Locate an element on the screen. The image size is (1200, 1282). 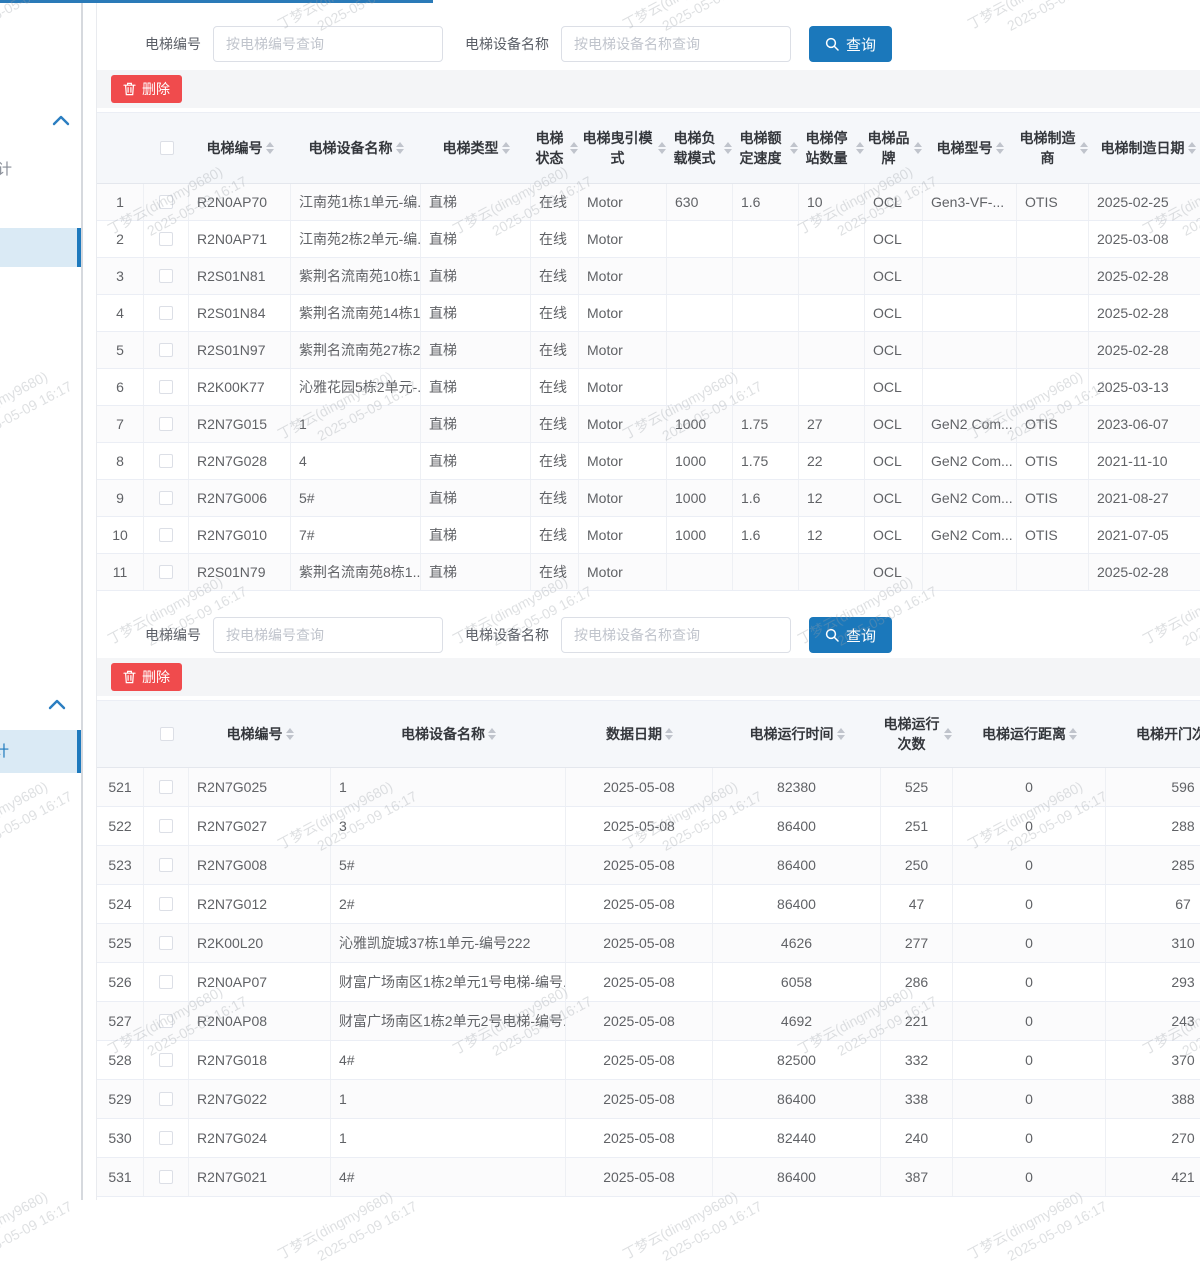
table-row: 521 R2N7G025 1 2025-05-08 82380 525 0 596 is located at coordinates (648, 787).